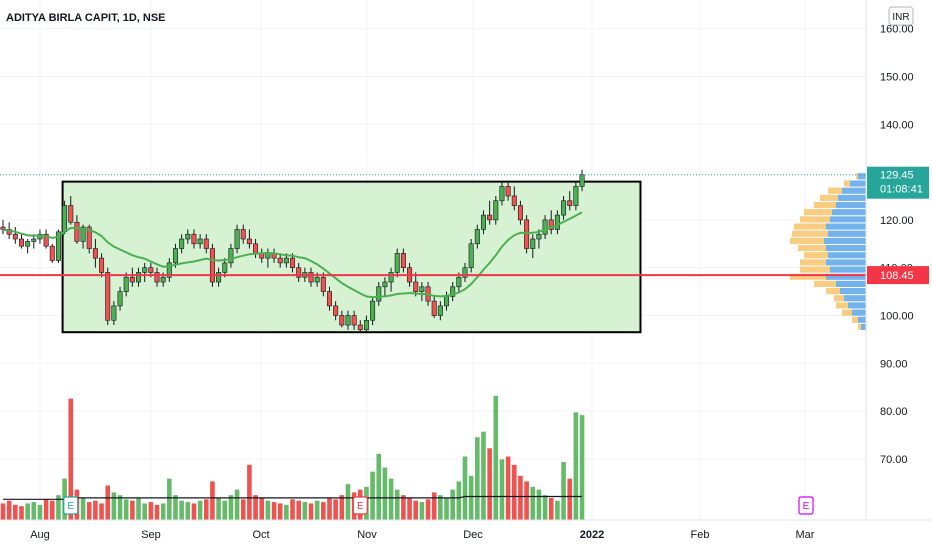 This screenshot has height=550, width=932. I want to click on moving-average, so click(292, 255).